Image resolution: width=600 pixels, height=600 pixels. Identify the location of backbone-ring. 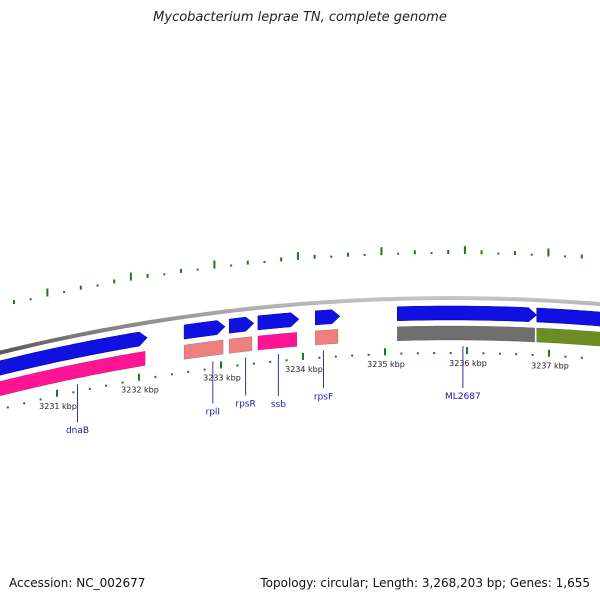
(300, 325).